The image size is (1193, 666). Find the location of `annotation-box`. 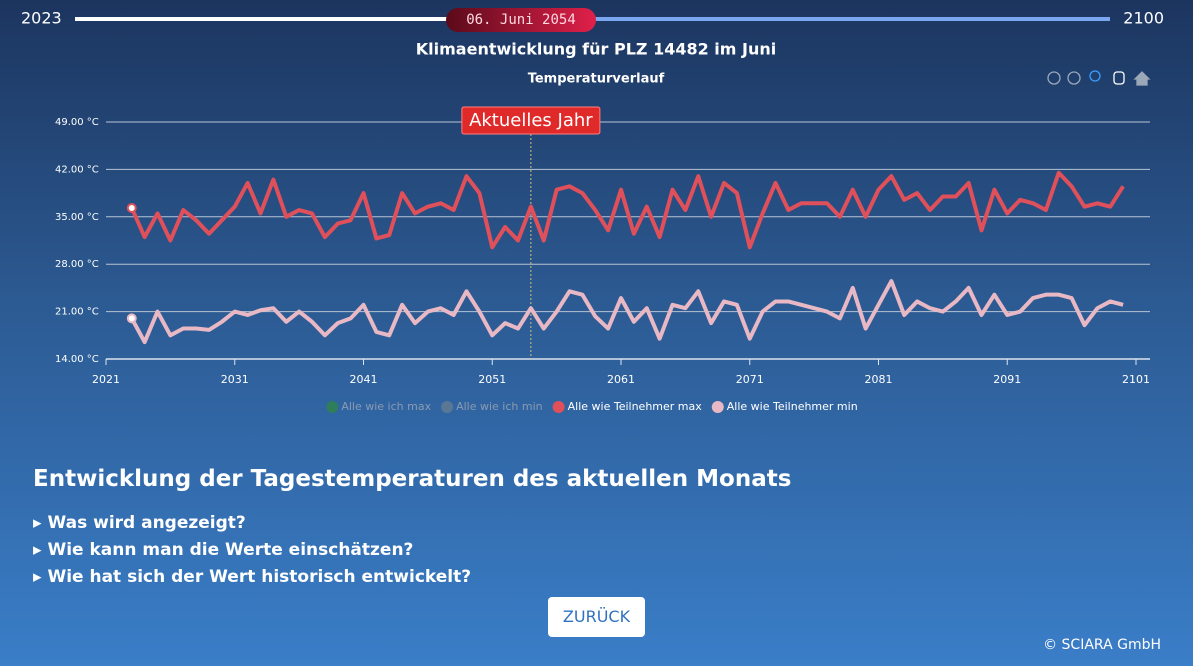

annotation-box is located at coordinates (531, 120).